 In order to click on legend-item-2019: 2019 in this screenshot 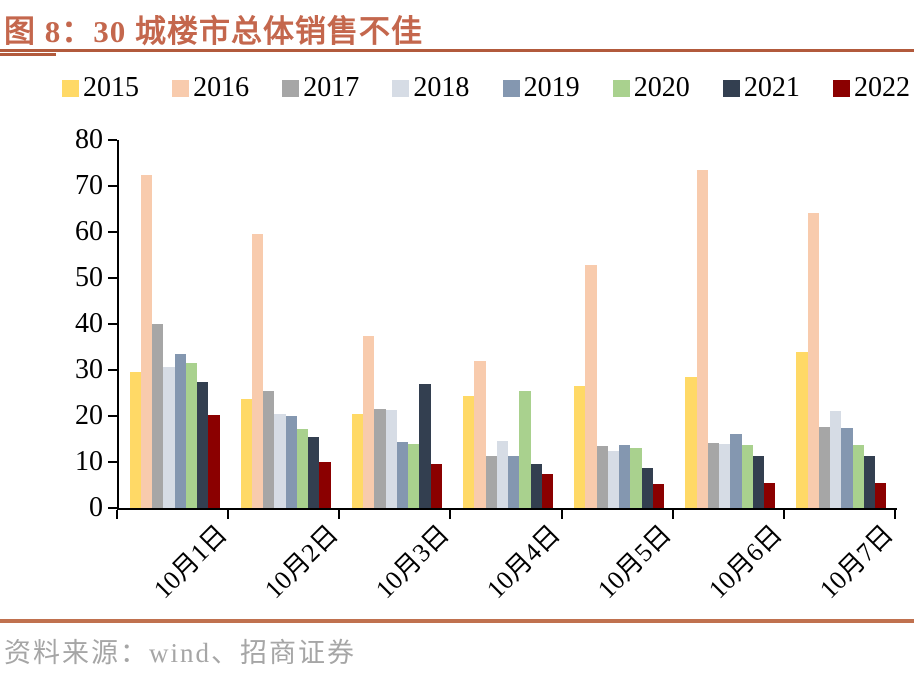, I will do `click(541, 87)`.